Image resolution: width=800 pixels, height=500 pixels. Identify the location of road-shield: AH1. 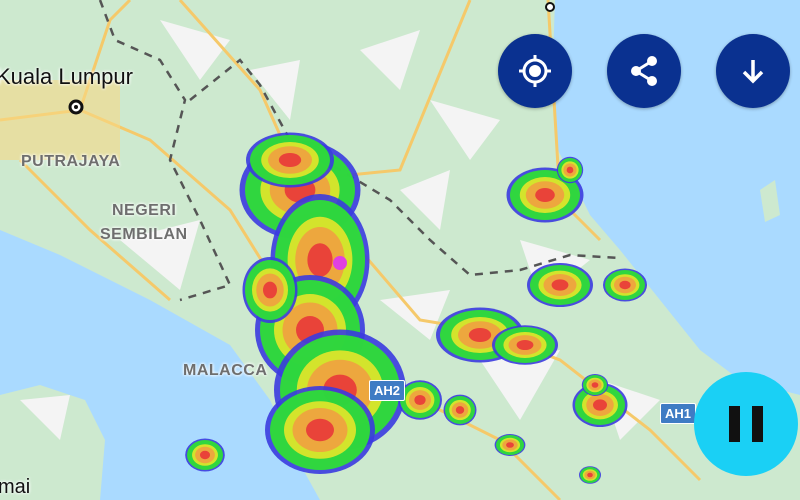
(678, 413).